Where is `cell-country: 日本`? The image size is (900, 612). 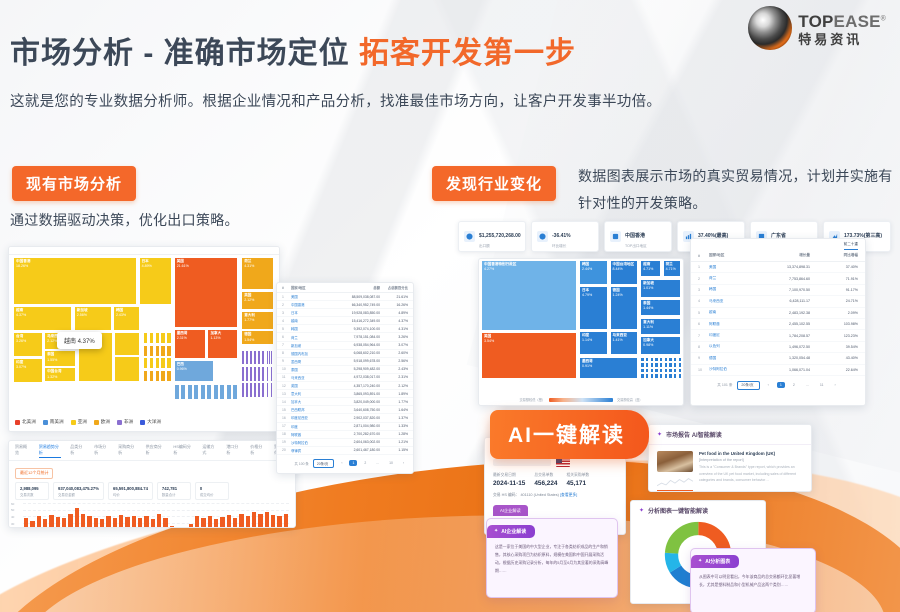
cell-country: 日本 is located at coordinates (294, 313).